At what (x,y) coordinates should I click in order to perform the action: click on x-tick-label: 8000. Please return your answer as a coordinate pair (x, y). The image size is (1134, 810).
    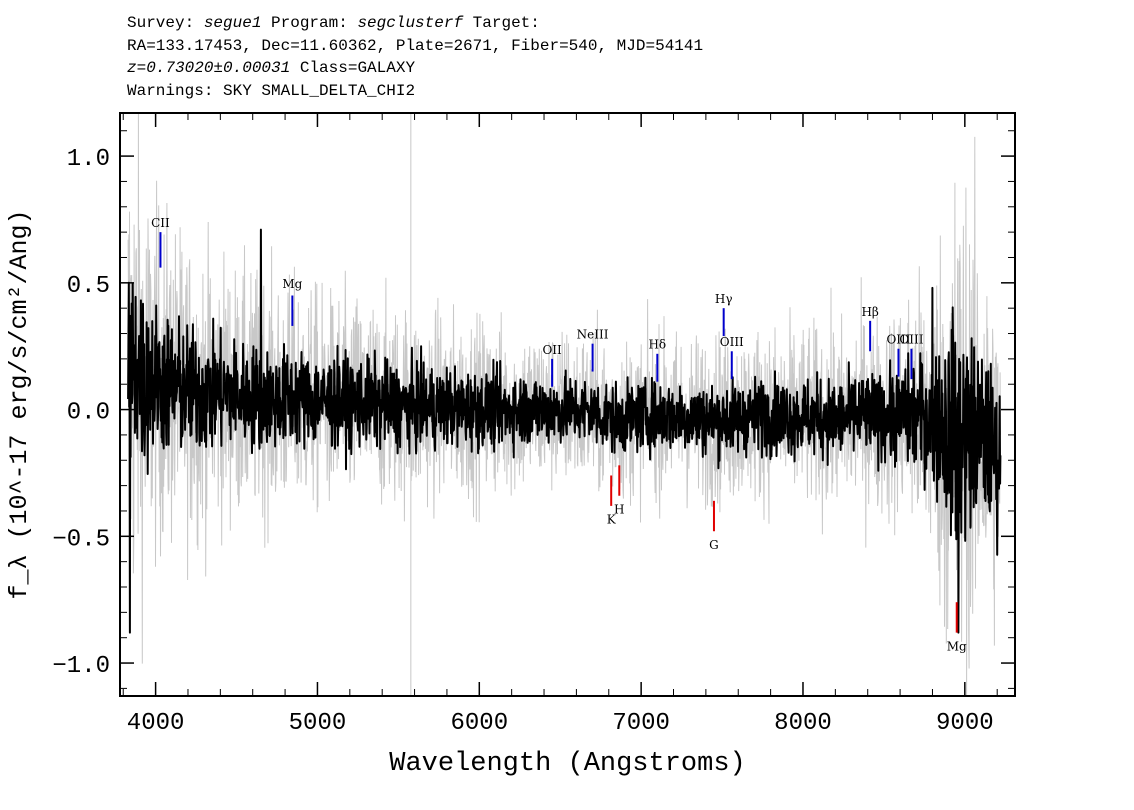
    Looking at the image, I should click on (803, 723).